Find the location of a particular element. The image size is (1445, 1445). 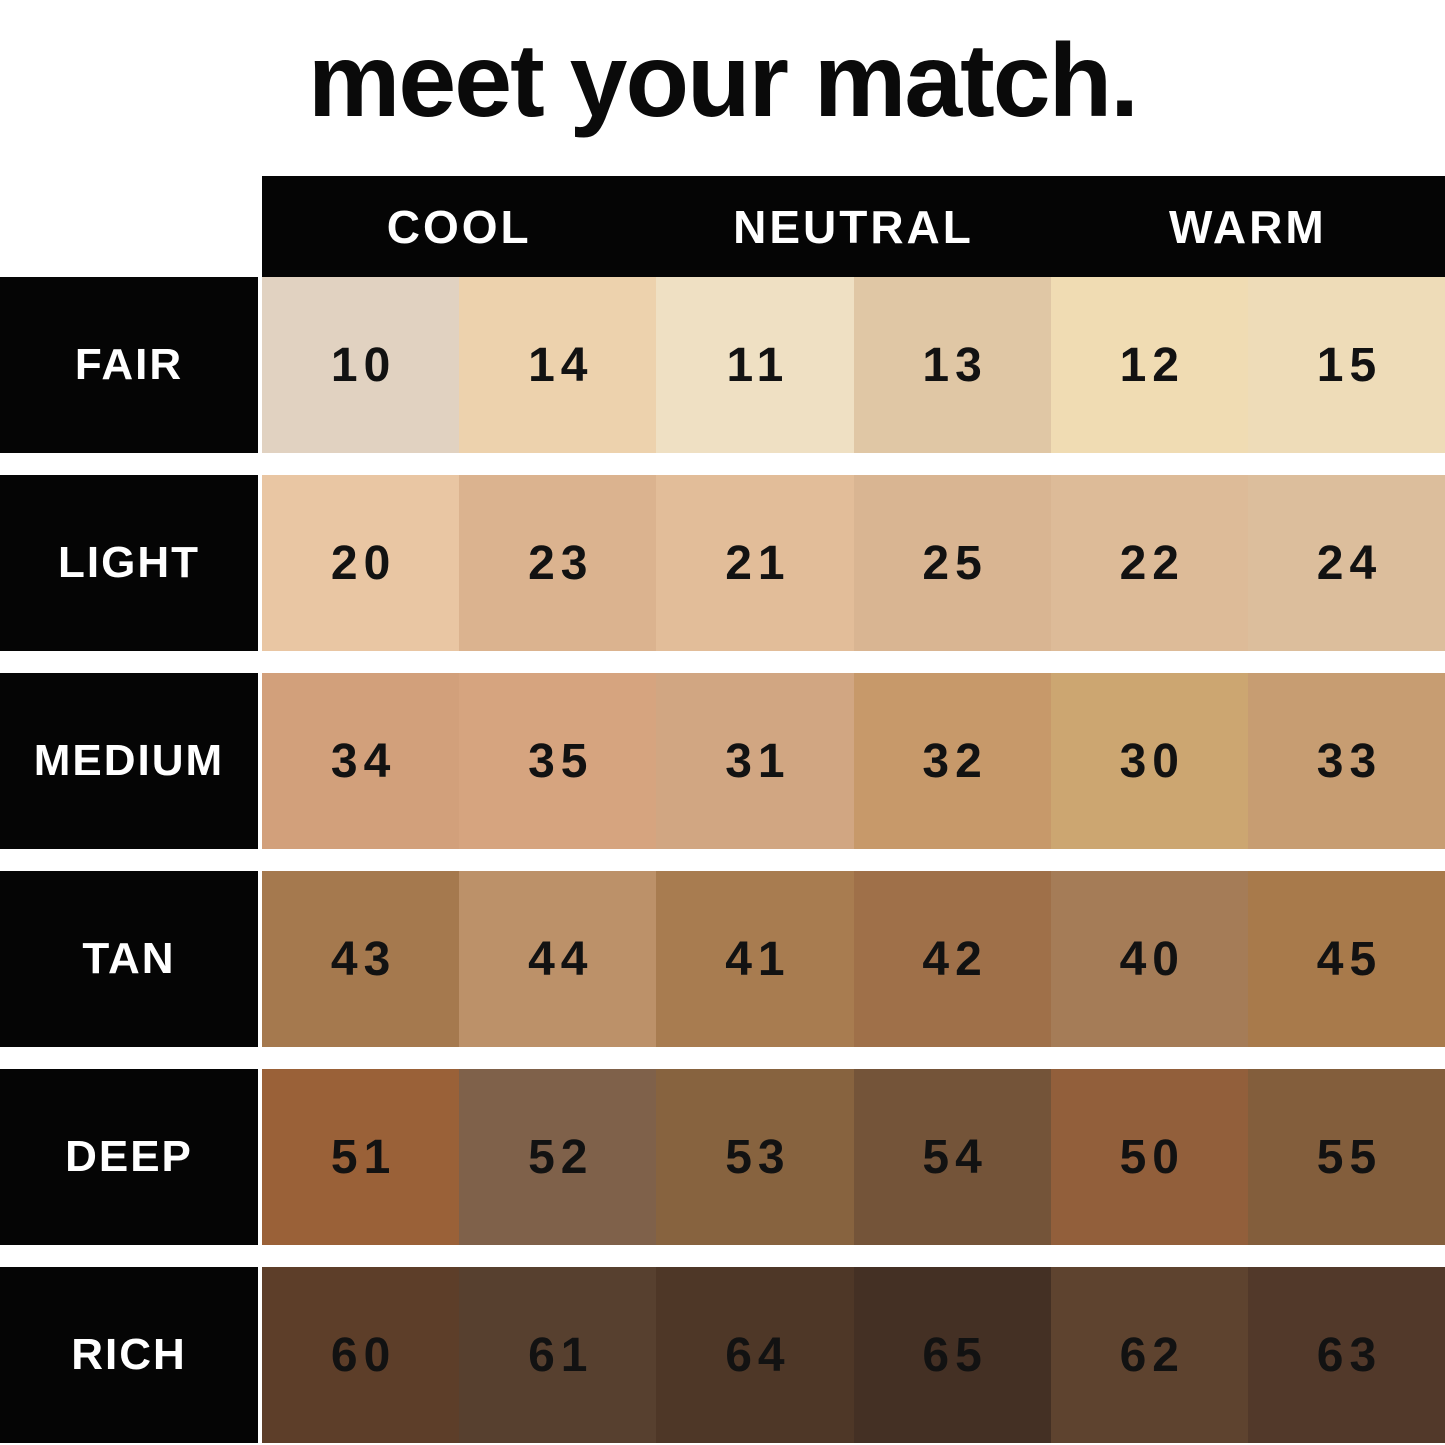

shade-swatch: 24 is located at coordinates (1346, 563).